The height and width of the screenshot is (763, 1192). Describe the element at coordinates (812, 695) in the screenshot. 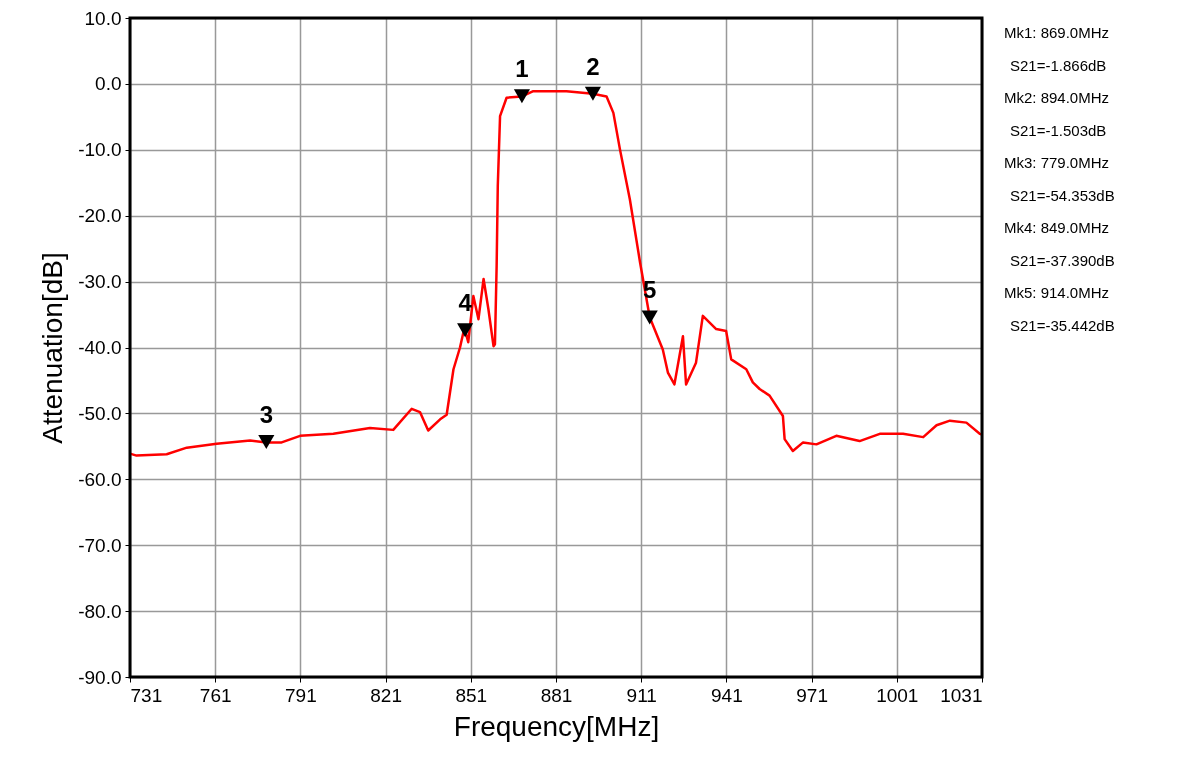

I see `x-tick-label: 971` at that location.